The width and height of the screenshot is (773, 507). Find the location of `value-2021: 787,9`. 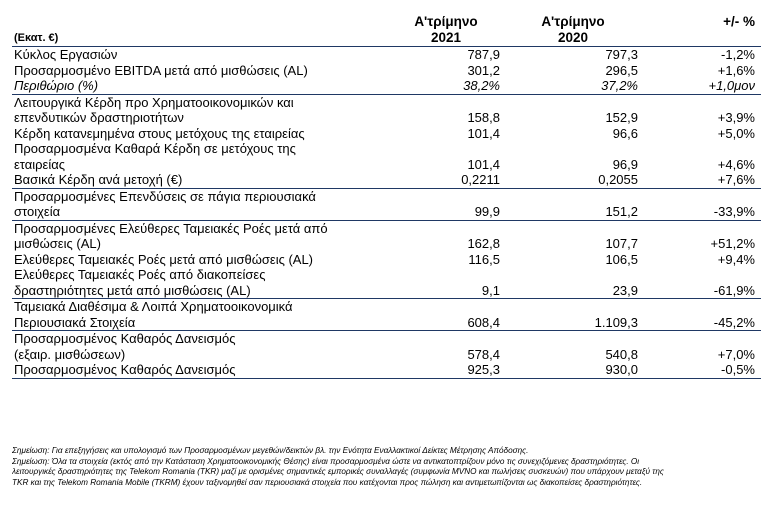

value-2021: 787,9 is located at coordinates (483, 54).